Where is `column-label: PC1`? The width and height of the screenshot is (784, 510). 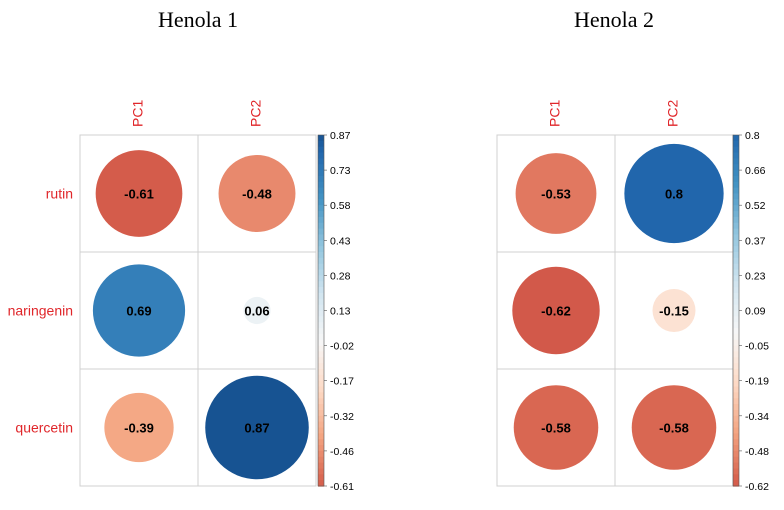
column-label: PC1 is located at coordinates (555, 113).